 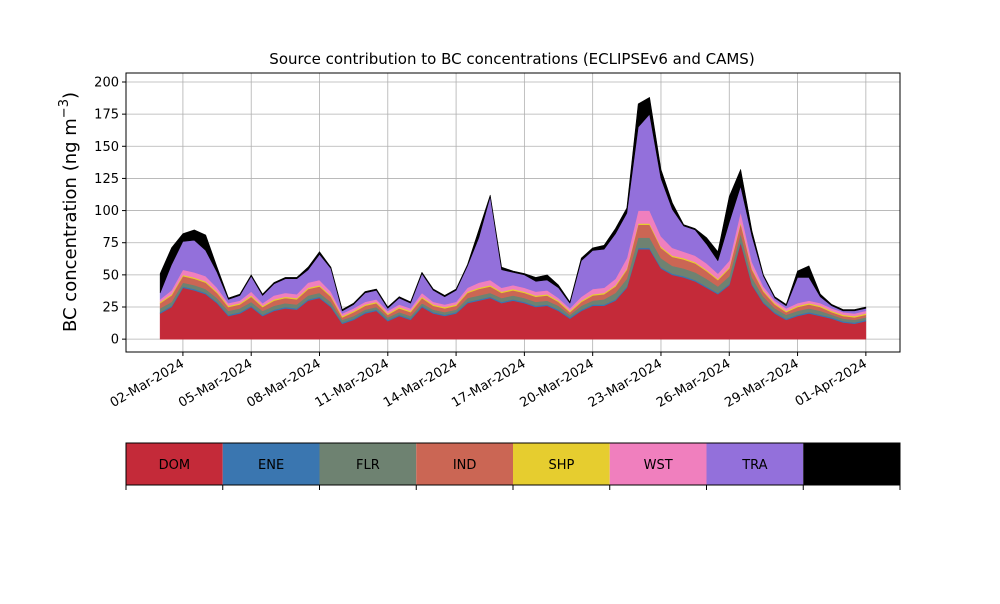 What do you see at coordinates (115, 340) in the screenshot?
I see `y-tick-label: 0` at bounding box center [115, 340].